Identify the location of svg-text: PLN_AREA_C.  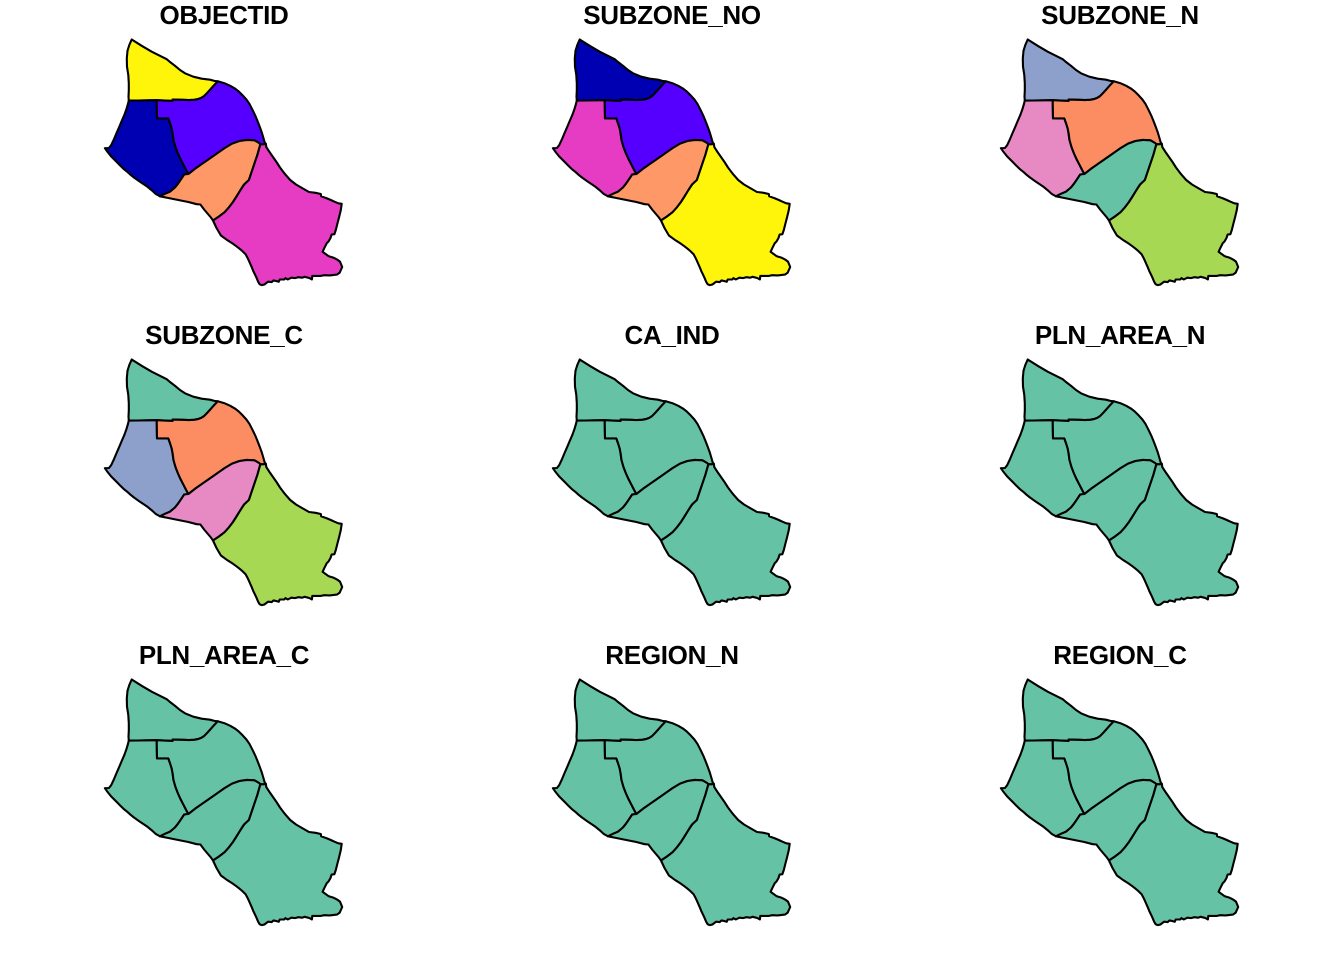
(224, 655).